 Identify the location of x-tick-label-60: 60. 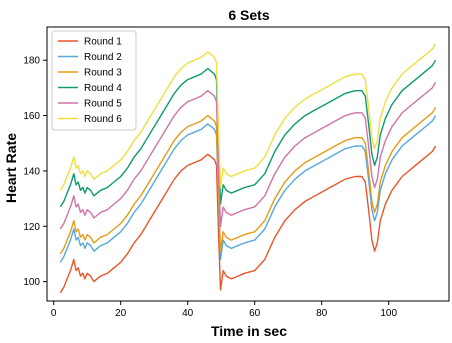
(255, 313).